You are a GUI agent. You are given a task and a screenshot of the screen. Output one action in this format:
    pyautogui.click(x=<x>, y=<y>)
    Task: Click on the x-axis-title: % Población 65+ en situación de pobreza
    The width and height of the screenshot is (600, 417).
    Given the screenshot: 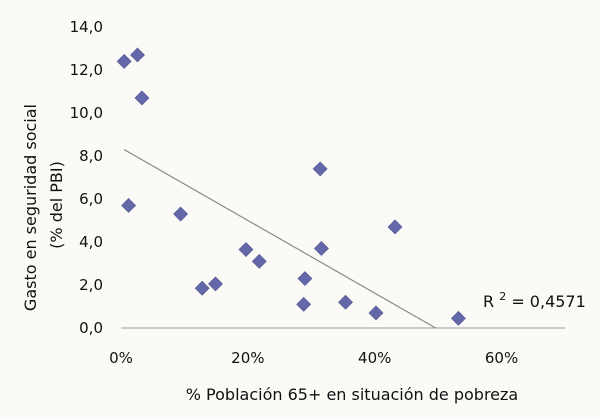 What is the action you would take?
    pyautogui.click(x=352, y=394)
    